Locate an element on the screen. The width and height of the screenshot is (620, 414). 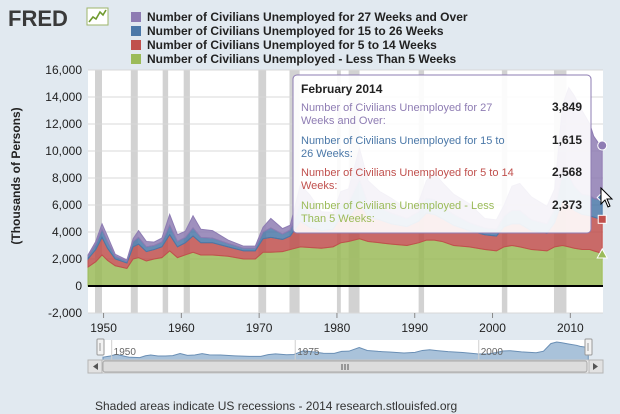
arrow-right-icon is located at coordinates (595, 366).